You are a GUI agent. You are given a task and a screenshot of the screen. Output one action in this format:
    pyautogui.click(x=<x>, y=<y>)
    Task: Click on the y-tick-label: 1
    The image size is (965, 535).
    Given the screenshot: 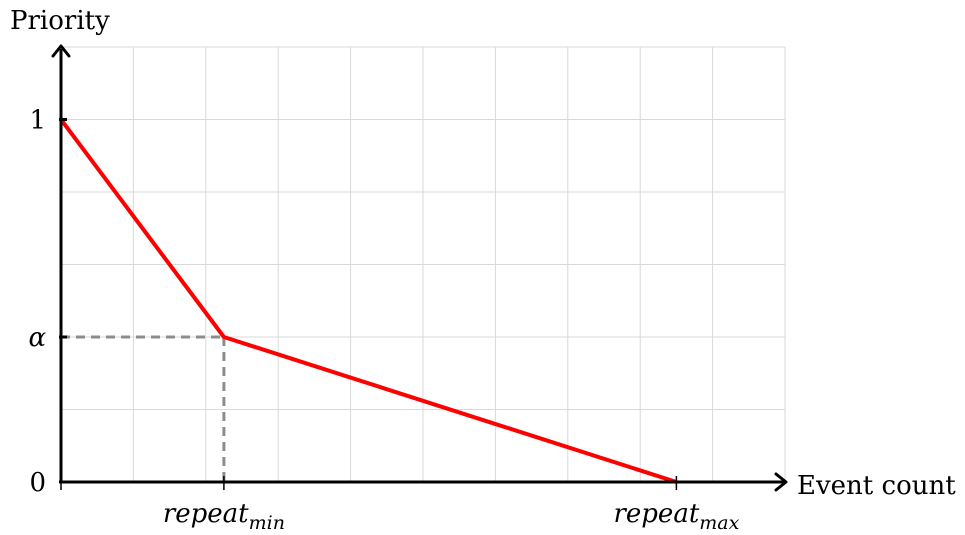 What is the action you would take?
    pyautogui.click(x=37, y=121)
    